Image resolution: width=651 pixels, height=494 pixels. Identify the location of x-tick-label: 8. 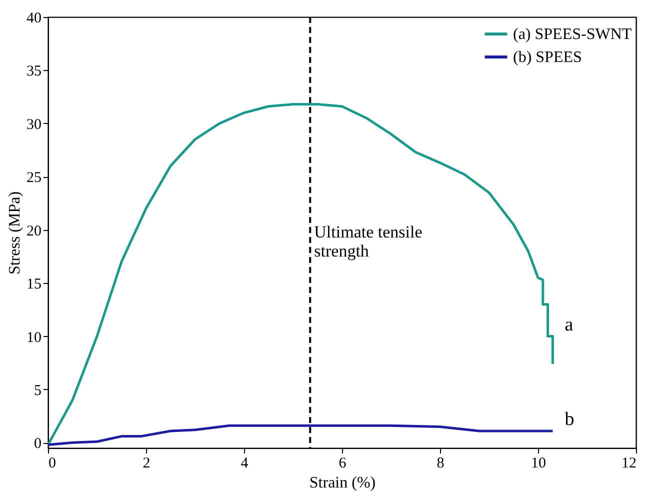
(440, 464).